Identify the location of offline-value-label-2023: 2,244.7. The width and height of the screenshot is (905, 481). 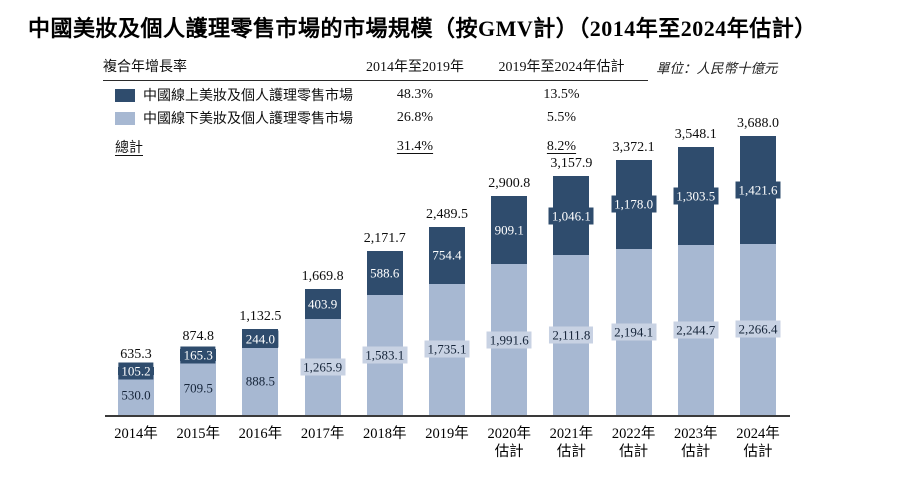
(696, 330).